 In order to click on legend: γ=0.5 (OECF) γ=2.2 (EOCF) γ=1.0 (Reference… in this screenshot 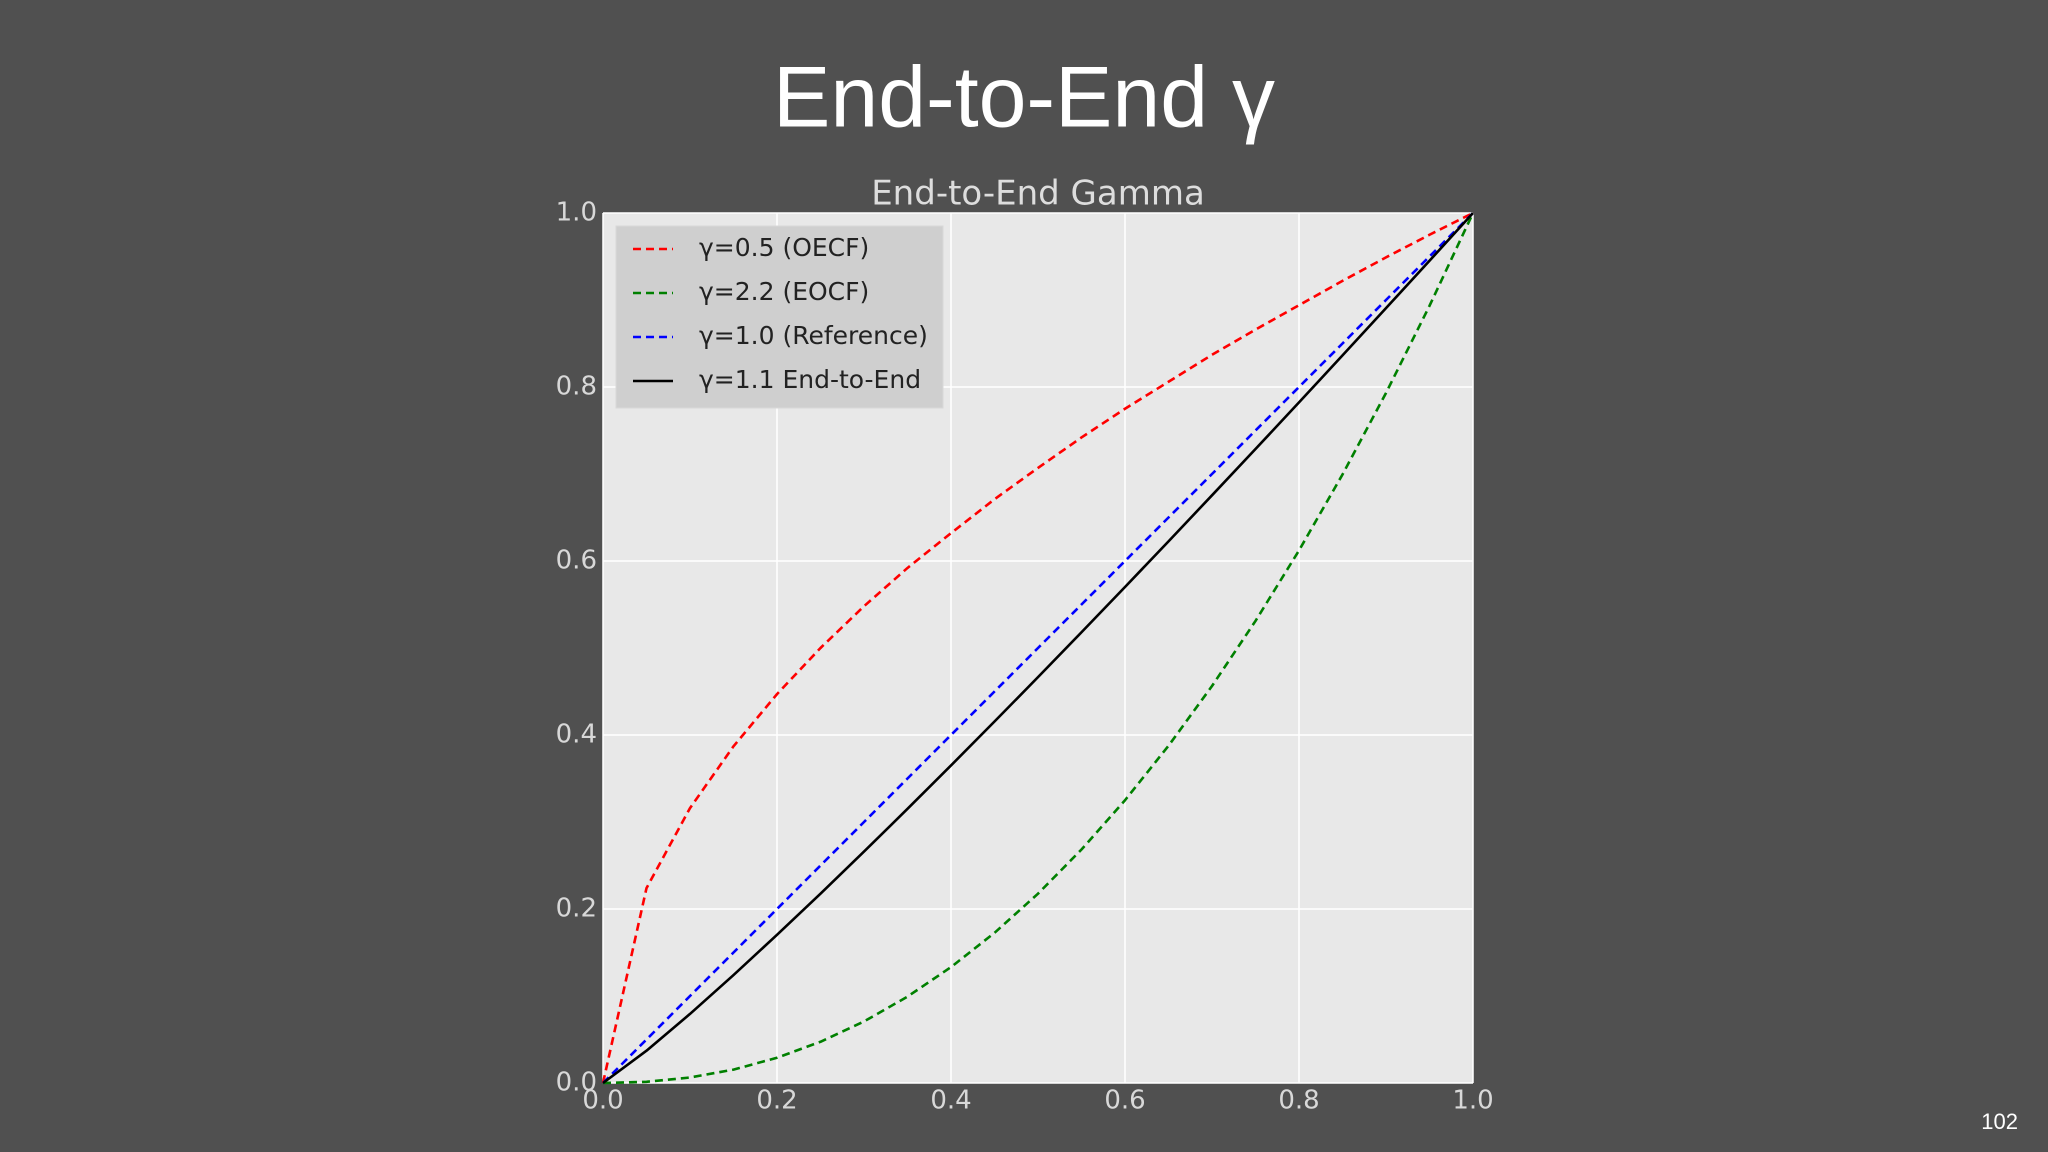, I will do `click(779, 317)`.